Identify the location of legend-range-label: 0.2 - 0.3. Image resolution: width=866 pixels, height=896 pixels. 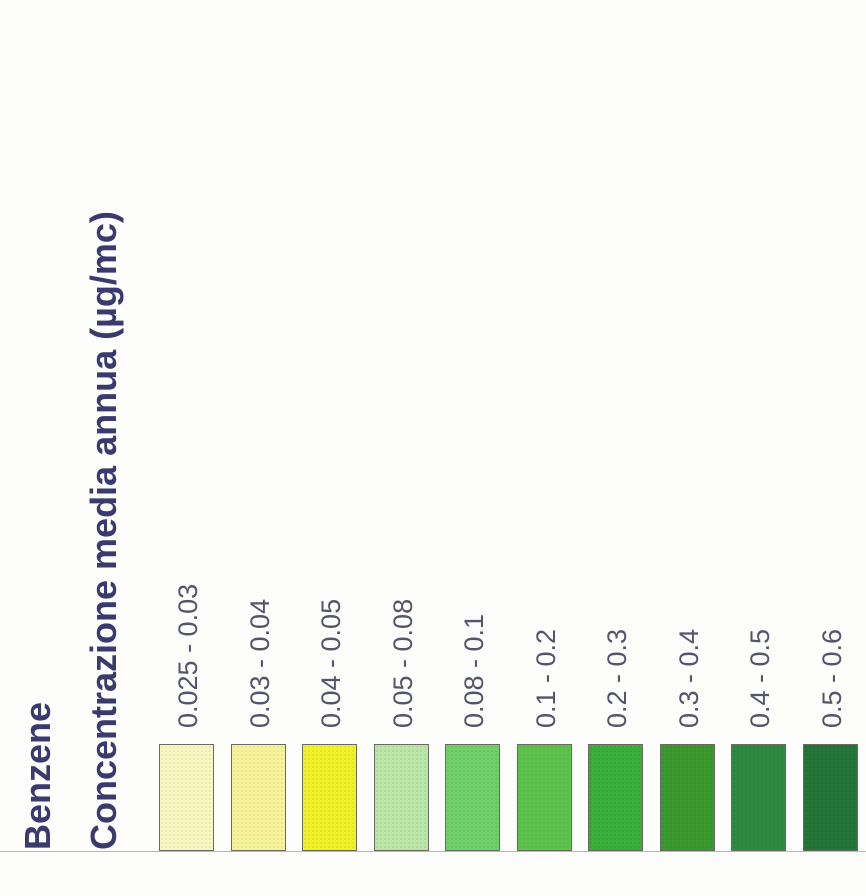
(617, 678).